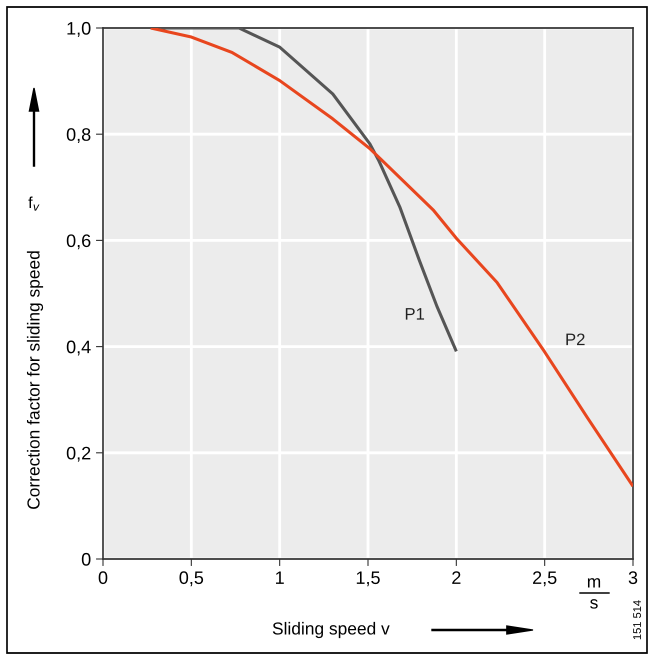  Describe the element at coordinates (103, 577) in the screenshot. I see `x-tick-label: 0` at that location.